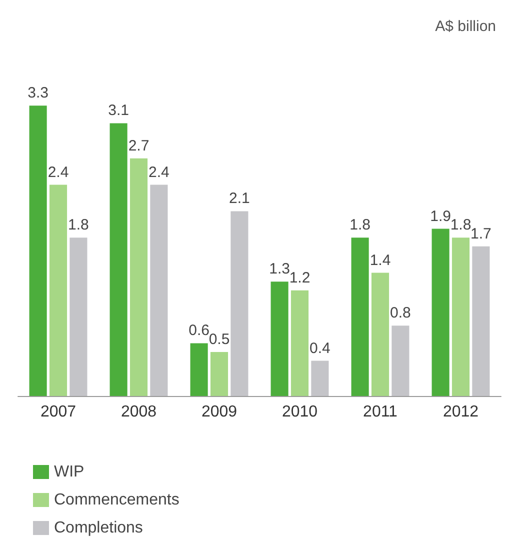 This screenshot has height=554, width=519. I want to click on y-axis-title: A$ billion, so click(465, 26).